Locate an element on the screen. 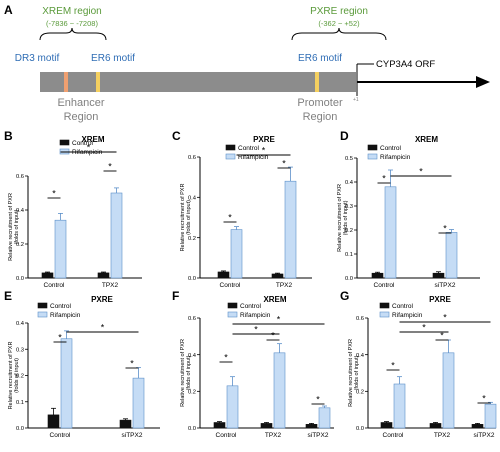 The height and width of the screenshot is (452, 500). pxre-brace is located at coordinates (339, 34).